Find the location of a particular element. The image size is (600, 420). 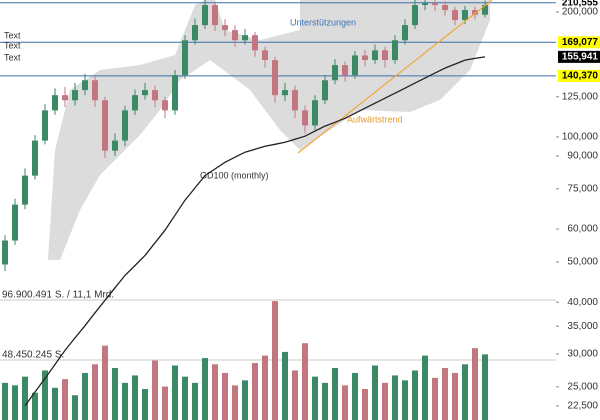

annotation: Aufwärtstrend is located at coordinates (375, 119).